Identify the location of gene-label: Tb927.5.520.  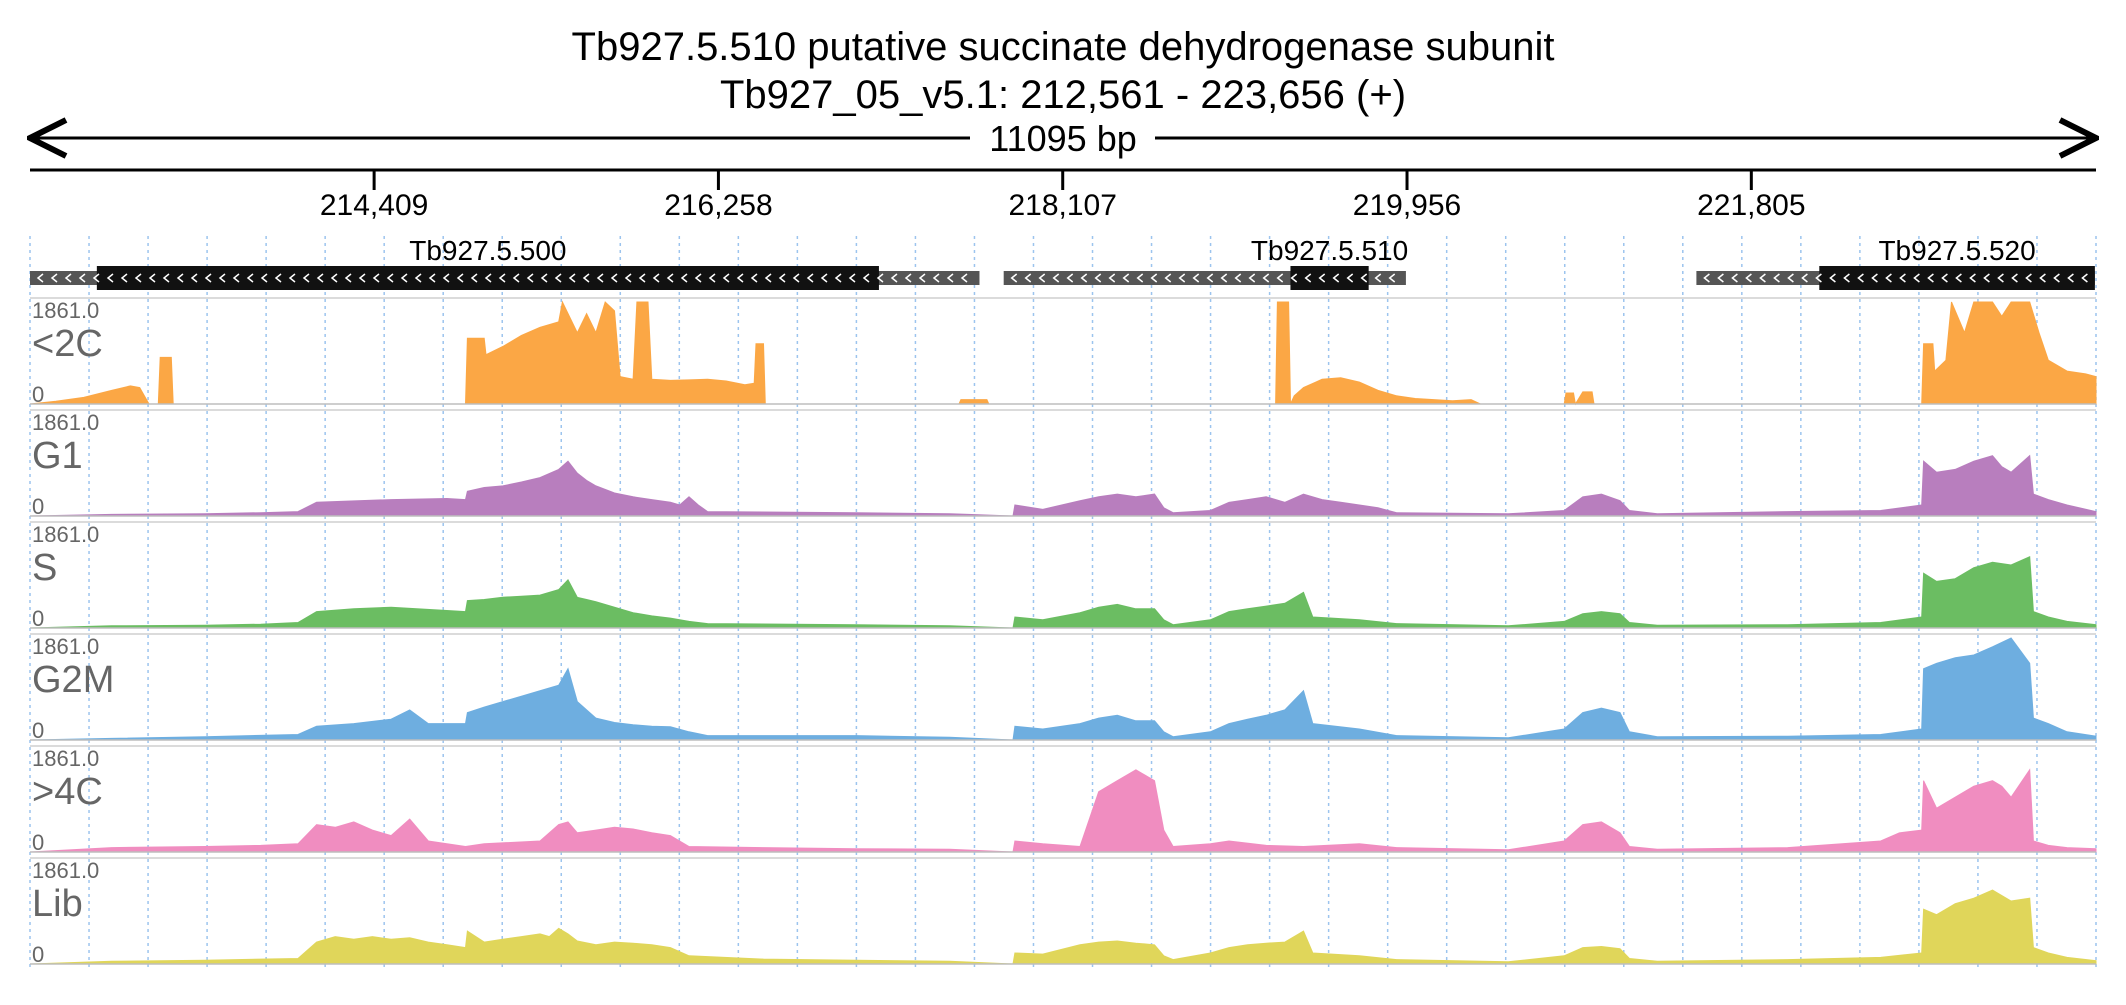
(1956, 250).